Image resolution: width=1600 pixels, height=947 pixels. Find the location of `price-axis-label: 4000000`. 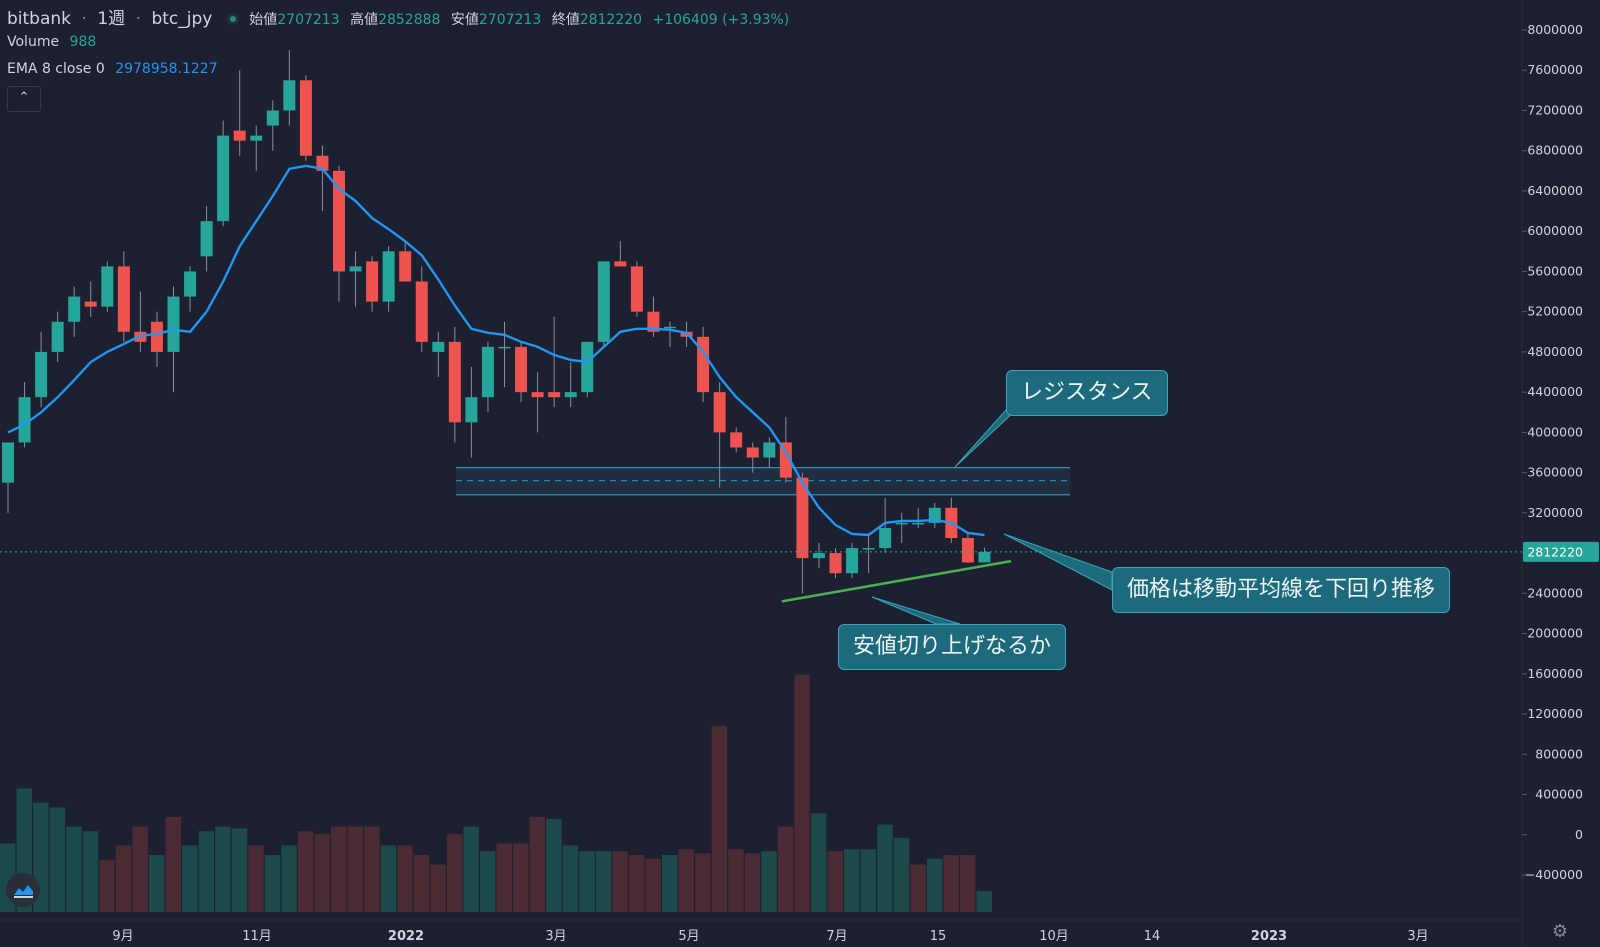

price-axis-label: 4000000 is located at coordinates (1555, 431).